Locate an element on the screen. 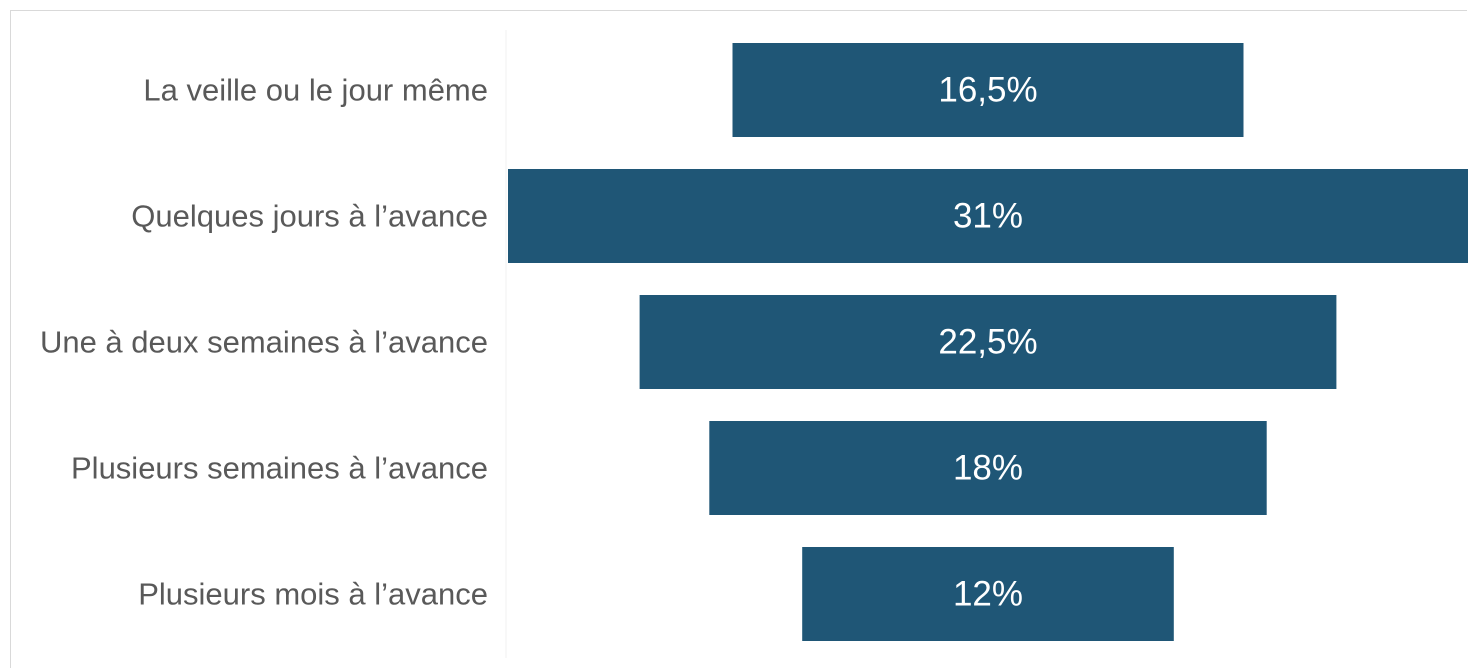  category-label-1: Quelques jours à l’avance is located at coordinates (309, 216).